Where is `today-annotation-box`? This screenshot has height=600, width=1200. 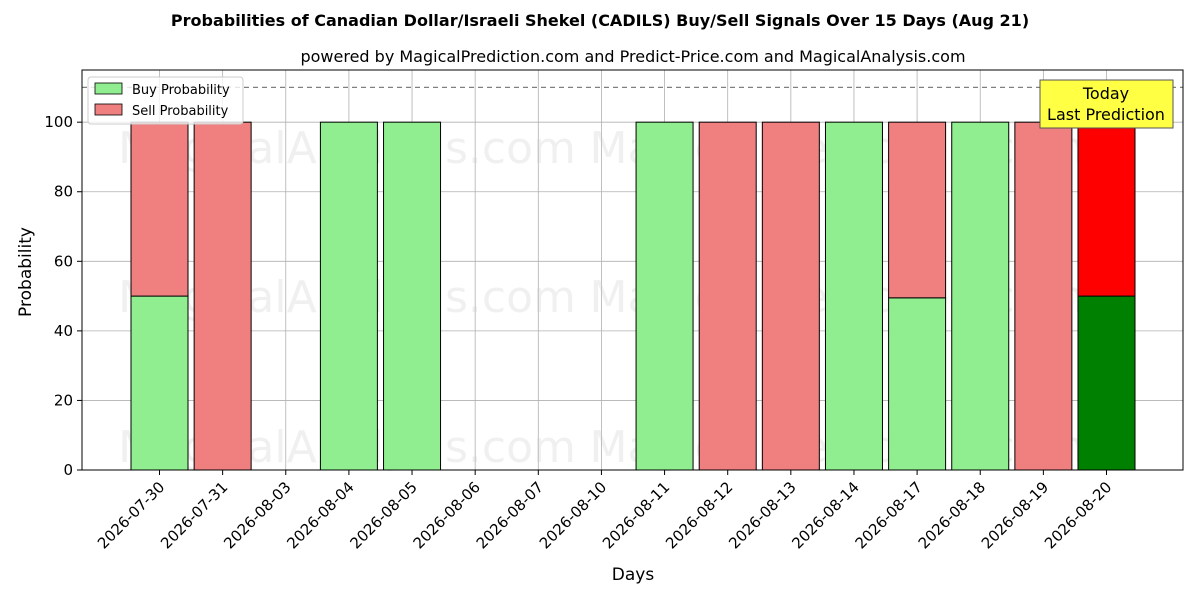
today-annotation-box is located at coordinates (1106, 104).